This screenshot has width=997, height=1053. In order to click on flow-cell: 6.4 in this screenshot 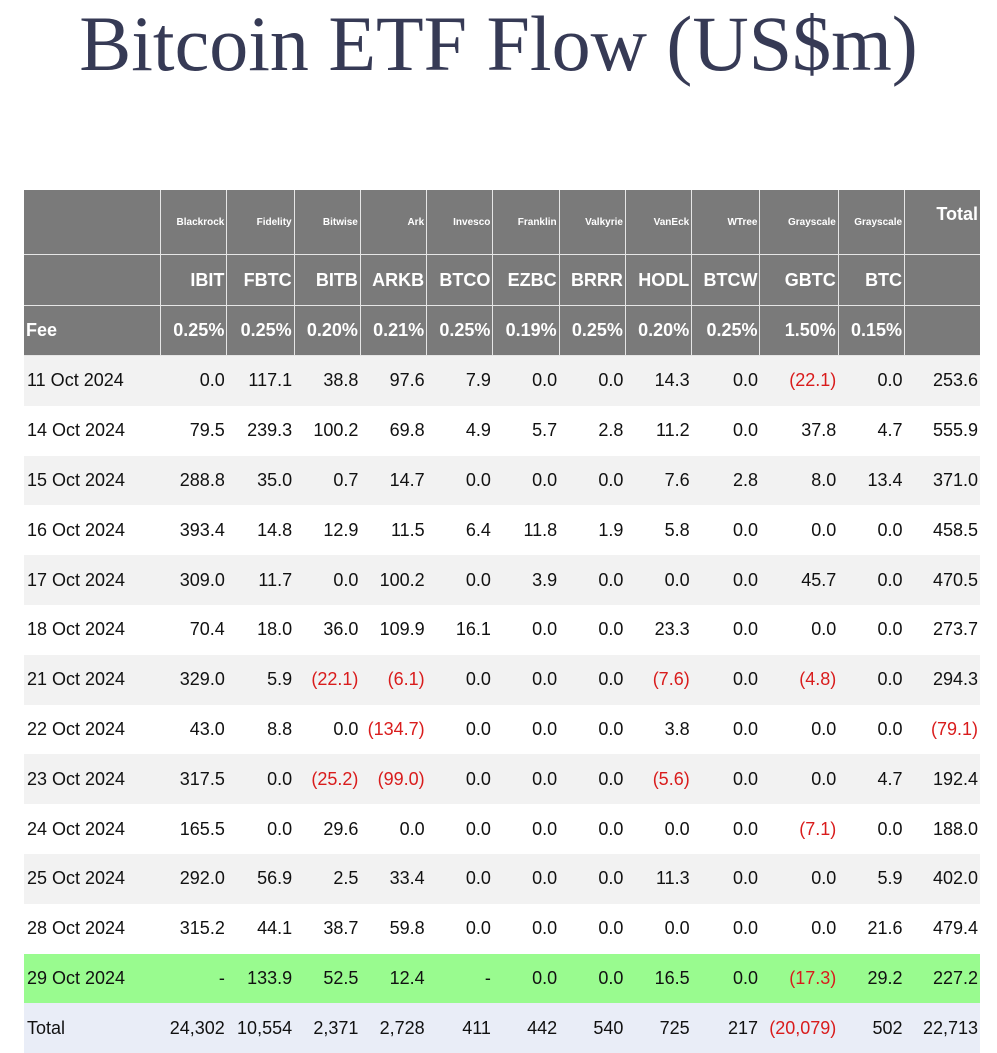, I will do `click(460, 530)`.